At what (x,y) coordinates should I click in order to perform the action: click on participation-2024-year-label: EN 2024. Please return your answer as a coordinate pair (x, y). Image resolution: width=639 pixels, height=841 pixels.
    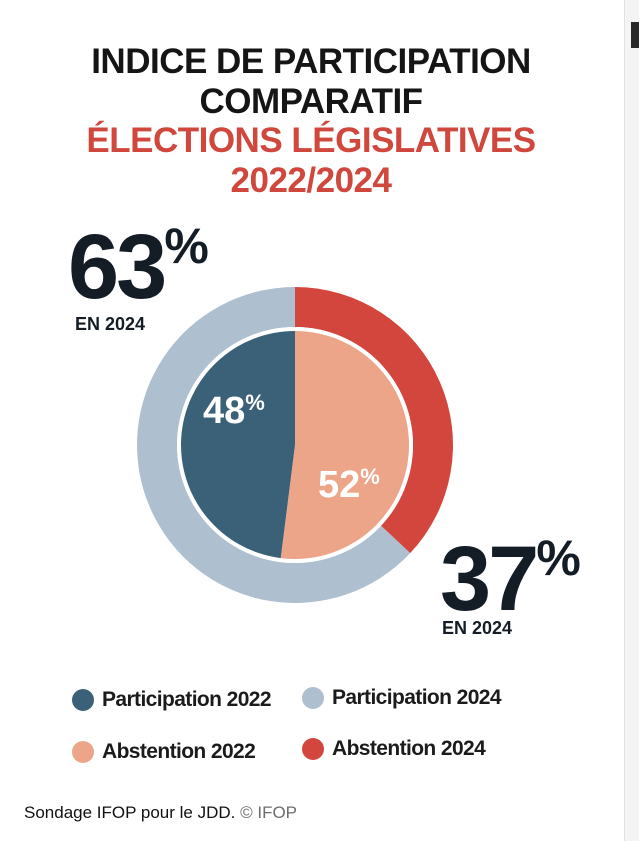
    Looking at the image, I should click on (110, 324).